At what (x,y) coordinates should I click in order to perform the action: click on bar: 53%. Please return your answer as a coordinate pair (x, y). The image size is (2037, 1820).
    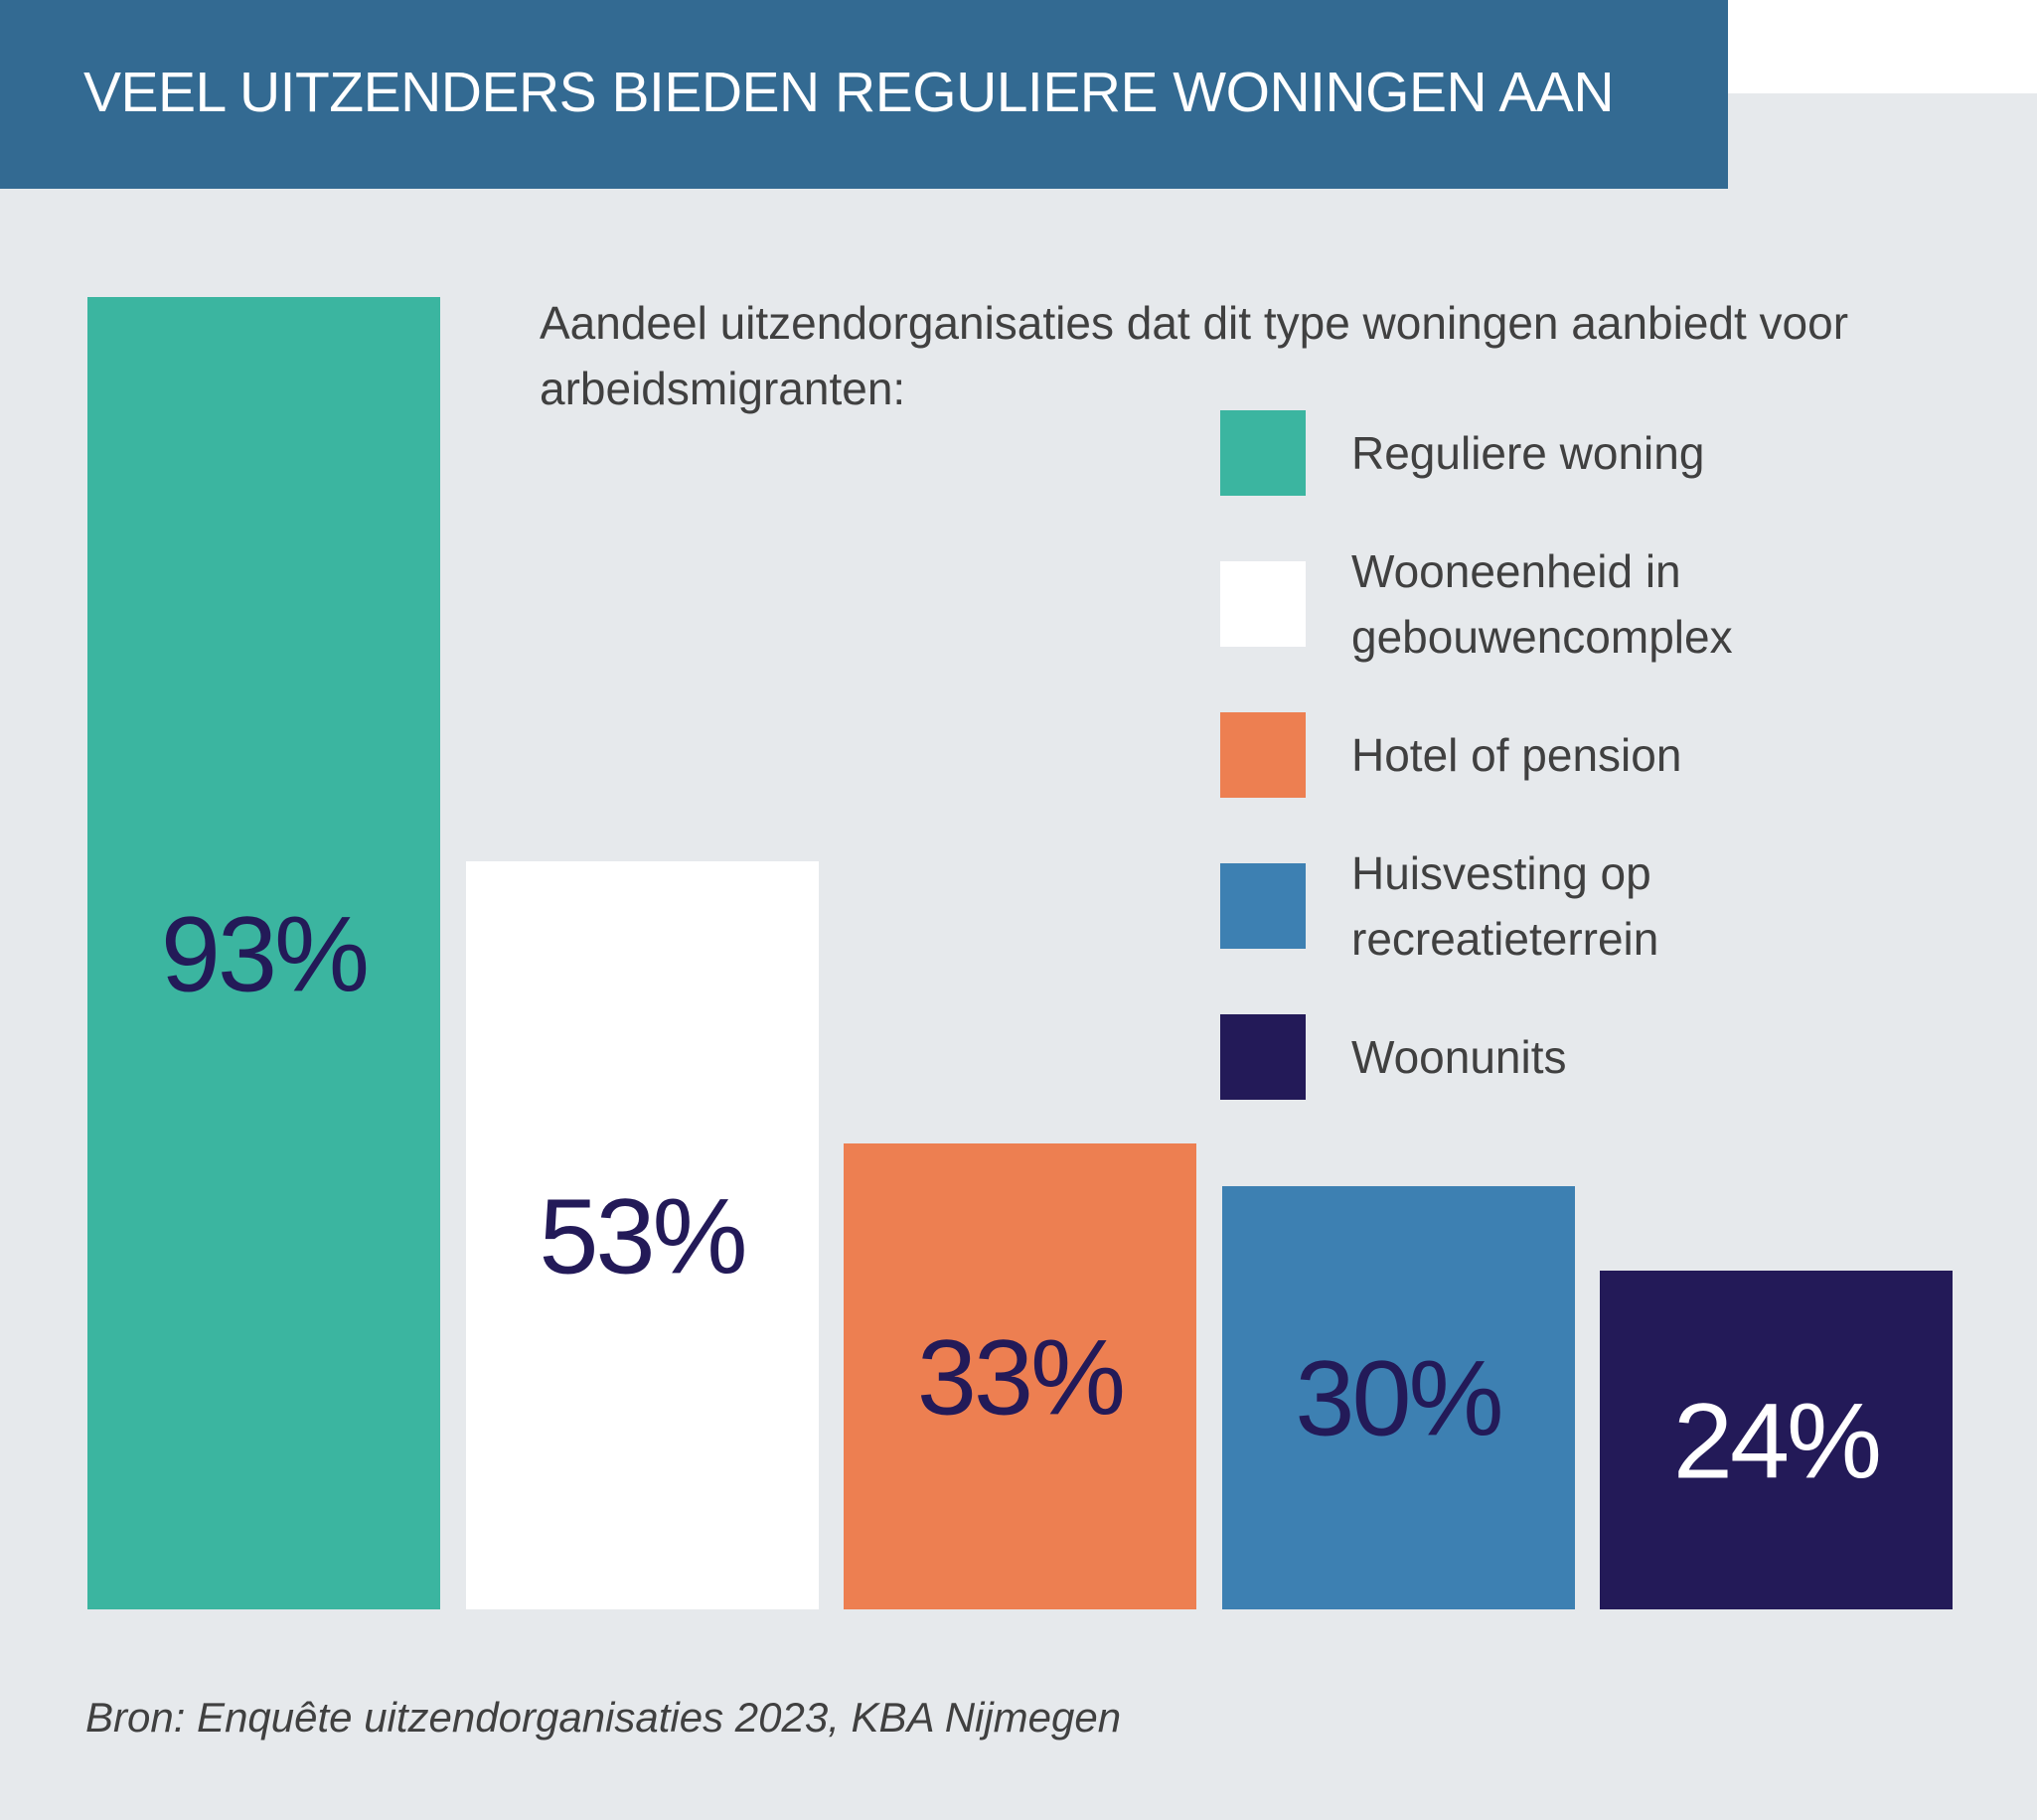
    Looking at the image, I should click on (642, 1235).